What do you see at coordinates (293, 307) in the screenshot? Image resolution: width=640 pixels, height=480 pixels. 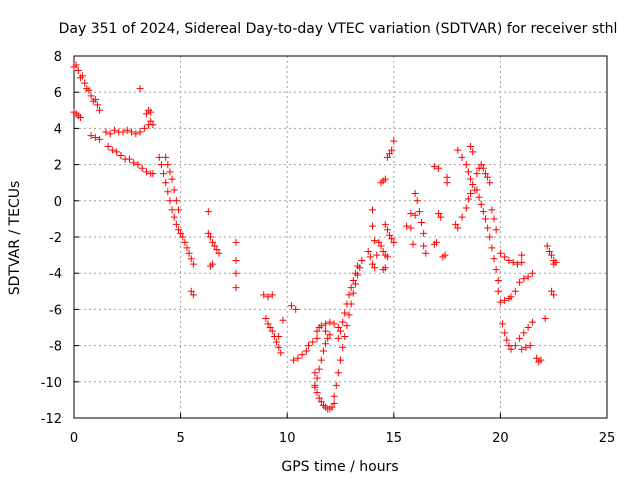 I see `series-trace-n` at bounding box center [293, 307].